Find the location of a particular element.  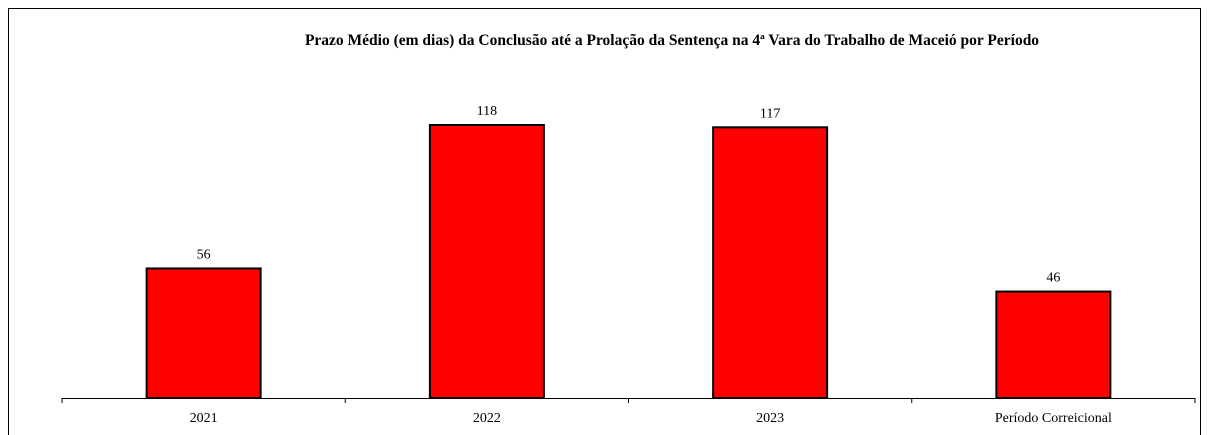

x-tick-label: 2022 is located at coordinates (487, 418).